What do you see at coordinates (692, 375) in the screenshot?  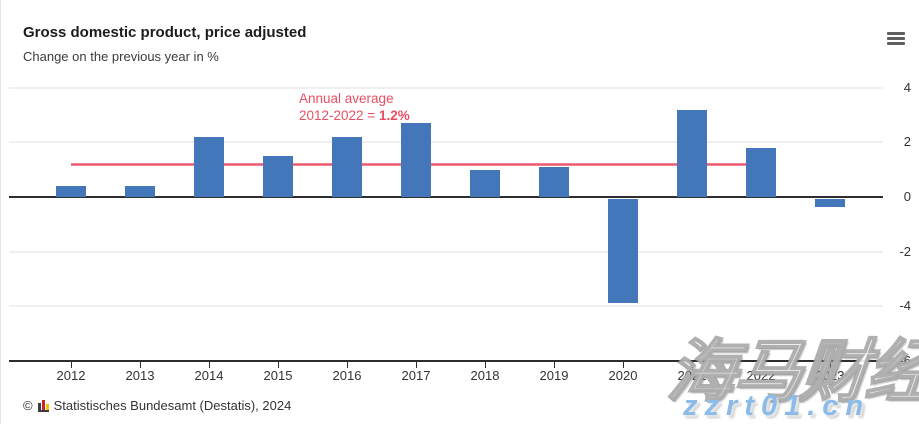 I see `x-axis-label: 2021` at bounding box center [692, 375].